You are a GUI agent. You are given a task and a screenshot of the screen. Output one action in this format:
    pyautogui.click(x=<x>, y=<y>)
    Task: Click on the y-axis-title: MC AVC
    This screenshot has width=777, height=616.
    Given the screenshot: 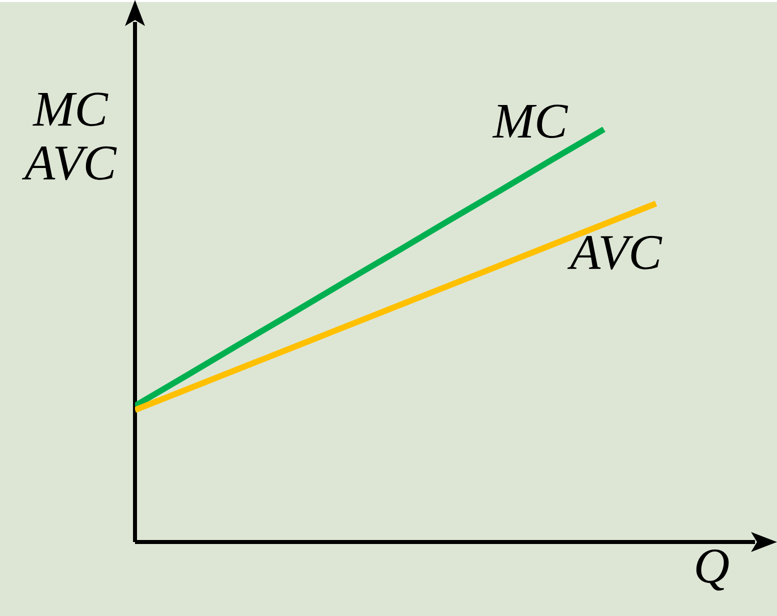 What is the action you would take?
    pyautogui.click(x=69, y=136)
    